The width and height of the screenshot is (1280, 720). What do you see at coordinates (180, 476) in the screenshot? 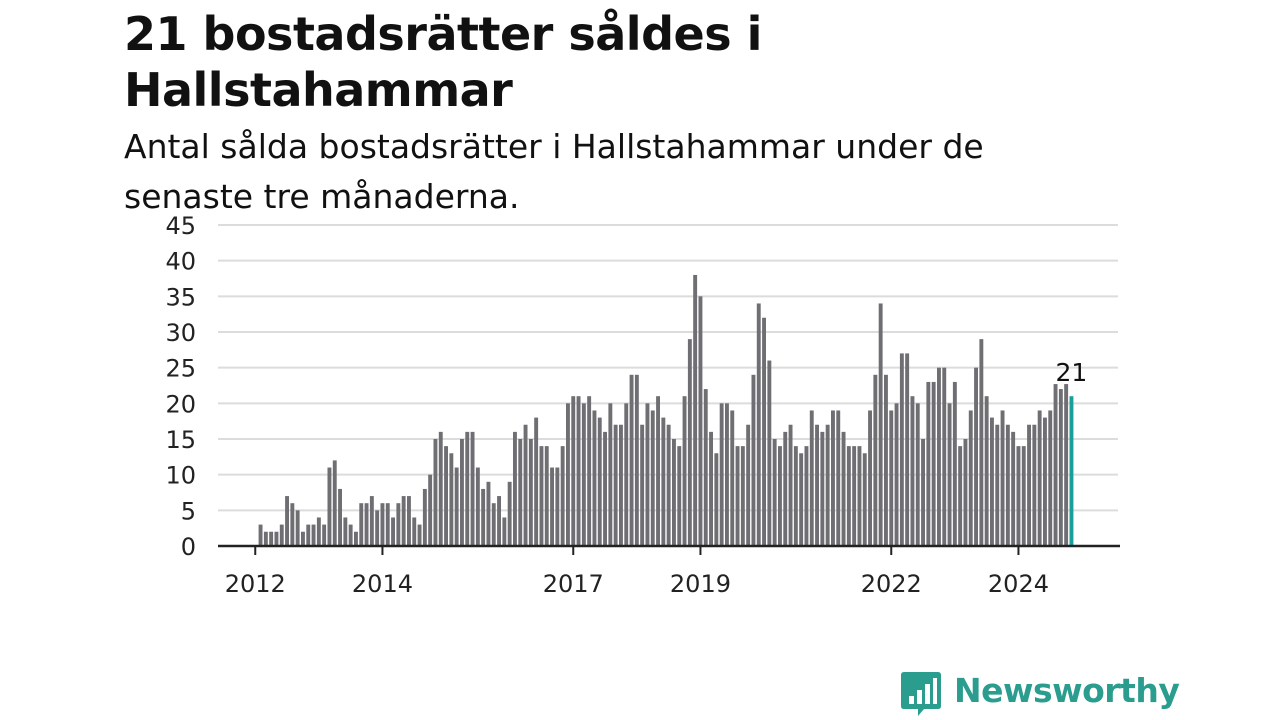
I see `y-tick-label: 10` at bounding box center [180, 476].